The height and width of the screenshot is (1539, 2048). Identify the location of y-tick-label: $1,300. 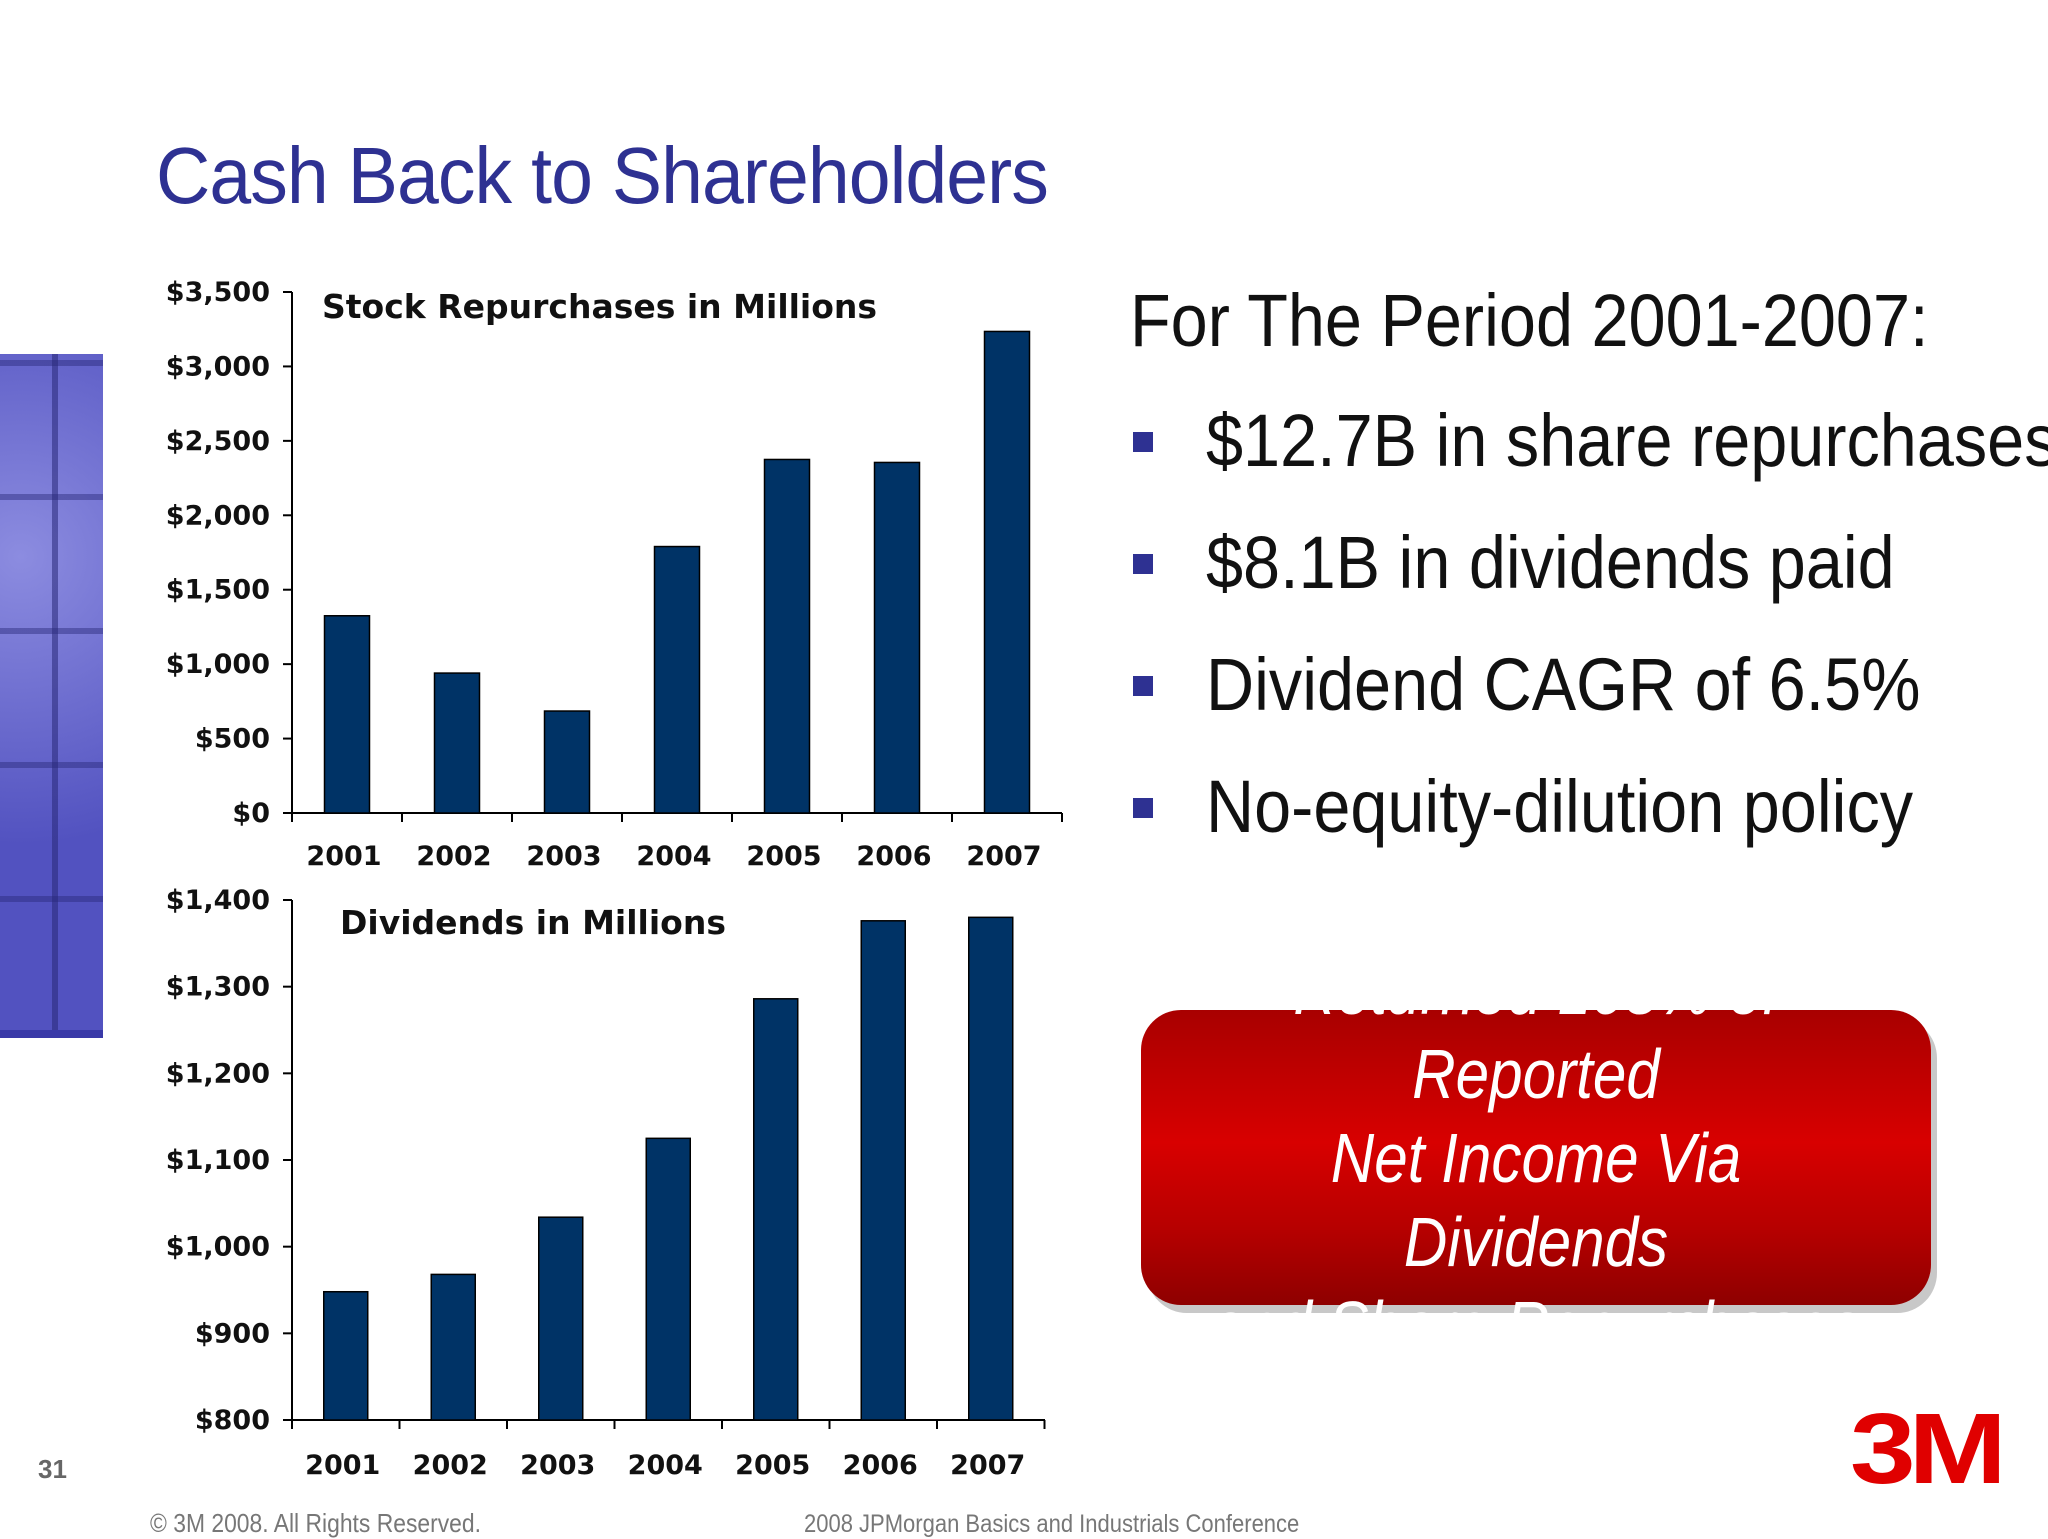
(218, 987).